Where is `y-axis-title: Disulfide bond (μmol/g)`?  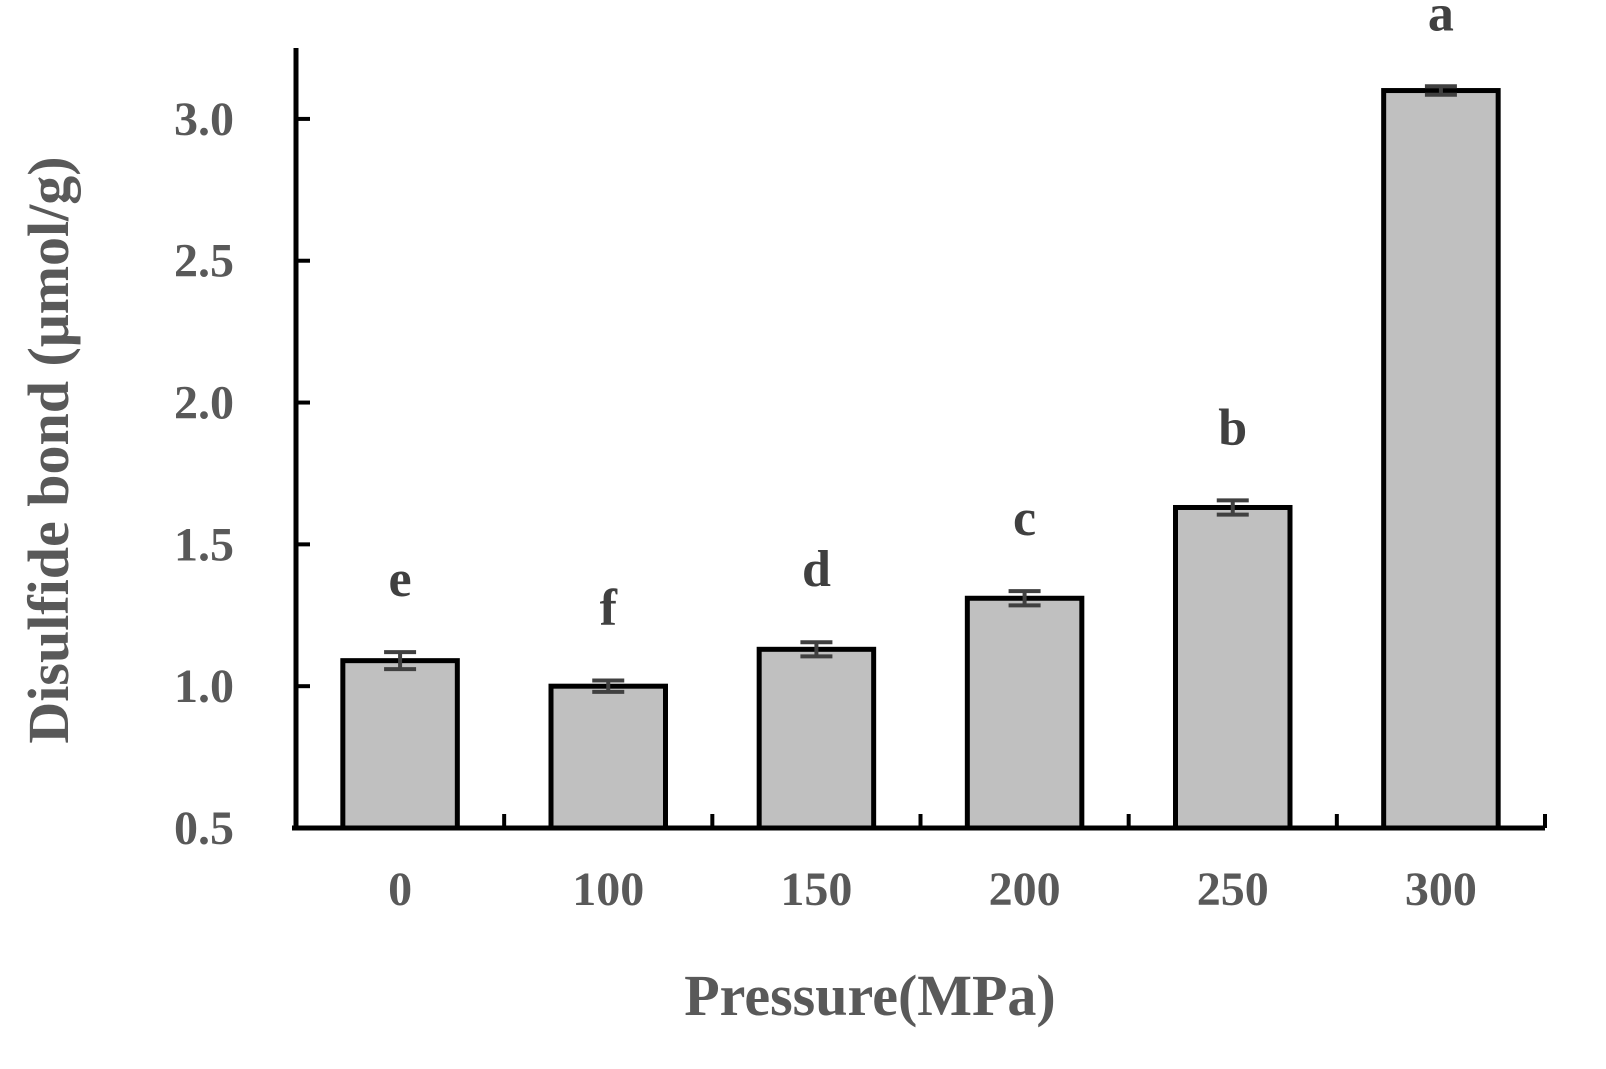
y-axis-title: Disulfide bond (μmol/g) is located at coordinates (48, 449).